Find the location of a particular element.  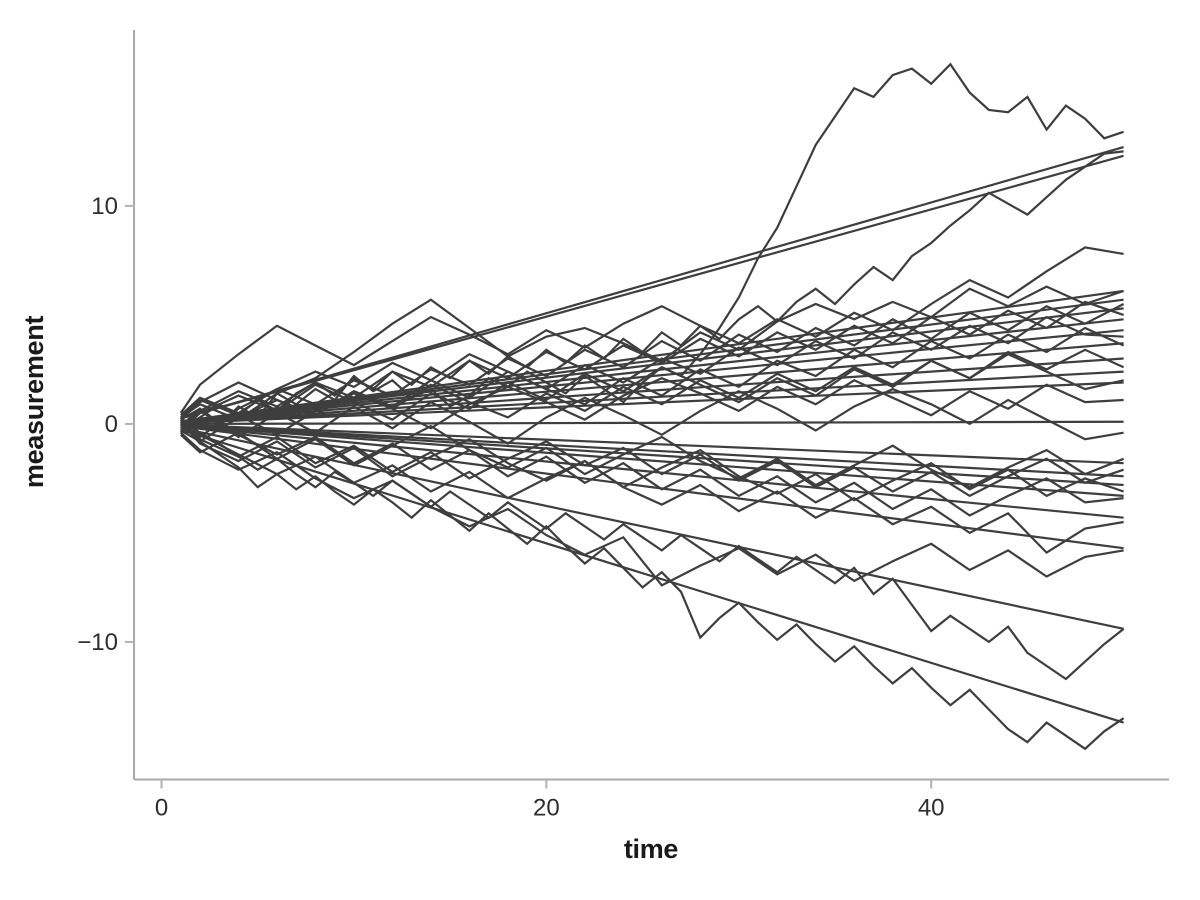

x-tick-label: 0 is located at coordinates (161, 808).